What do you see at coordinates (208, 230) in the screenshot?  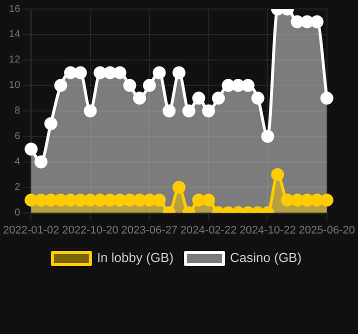 I see `x-tick-label: 2024-02-22` at bounding box center [208, 230].